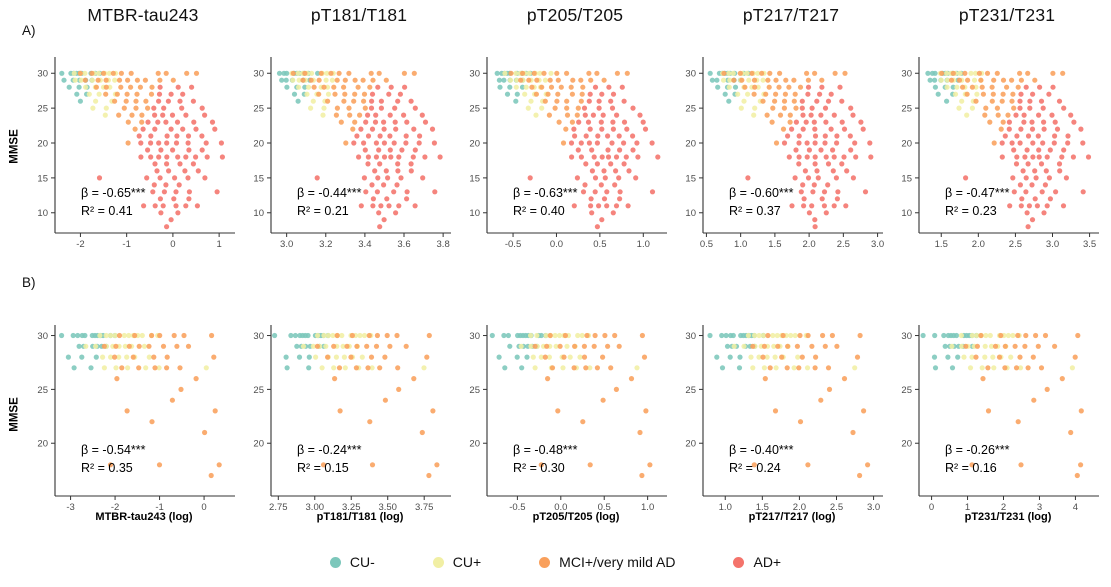 Image resolution: width=1111 pixels, height=587 pixels. What do you see at coordinates (286, 244) in the screenshot?
I see `x-tick-label: 3.0` at bounding box center [286, 244].